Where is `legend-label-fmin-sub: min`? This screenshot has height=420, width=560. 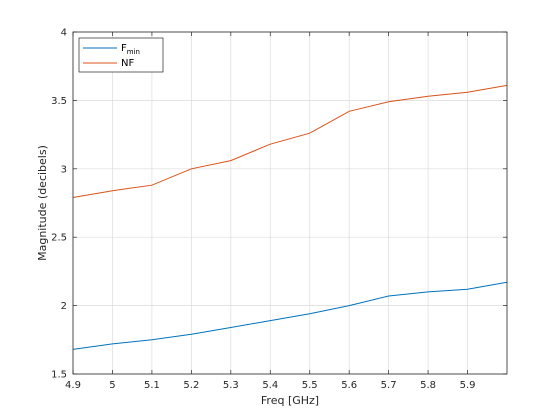
legend-label-fmin-sub: min is located at coordinates (133, 52).